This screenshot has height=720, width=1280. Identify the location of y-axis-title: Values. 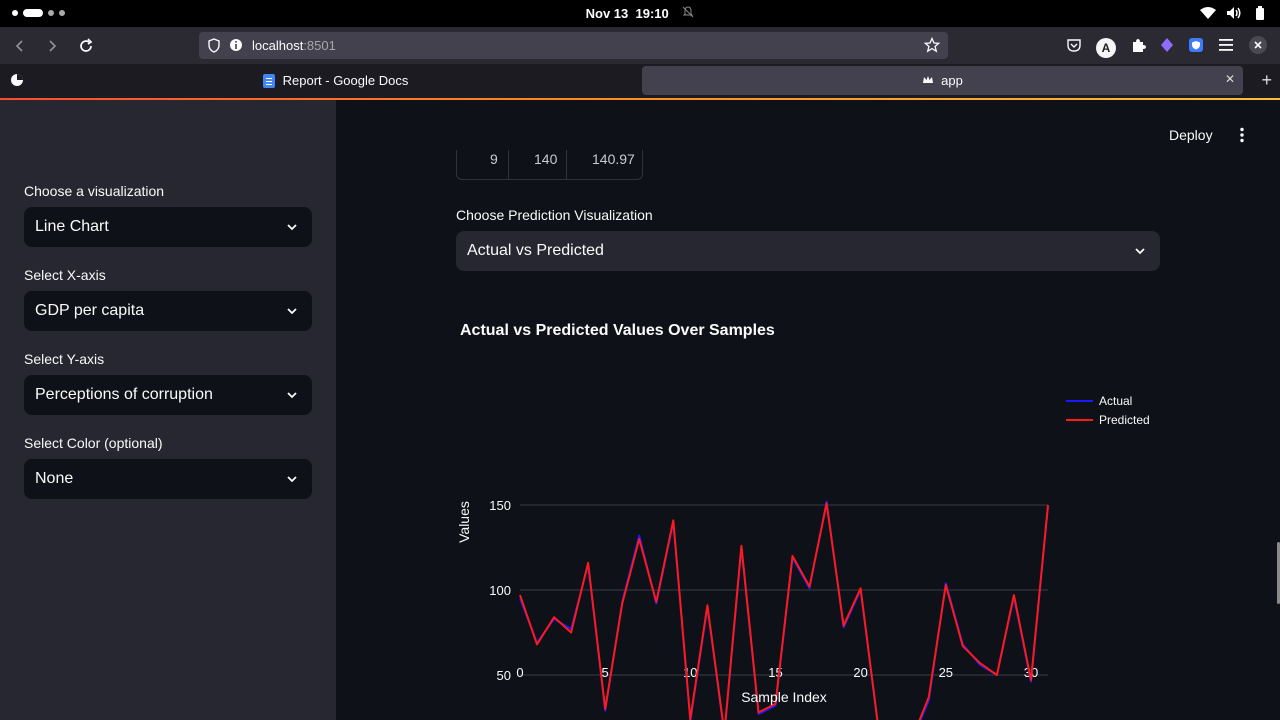
(464, 522).